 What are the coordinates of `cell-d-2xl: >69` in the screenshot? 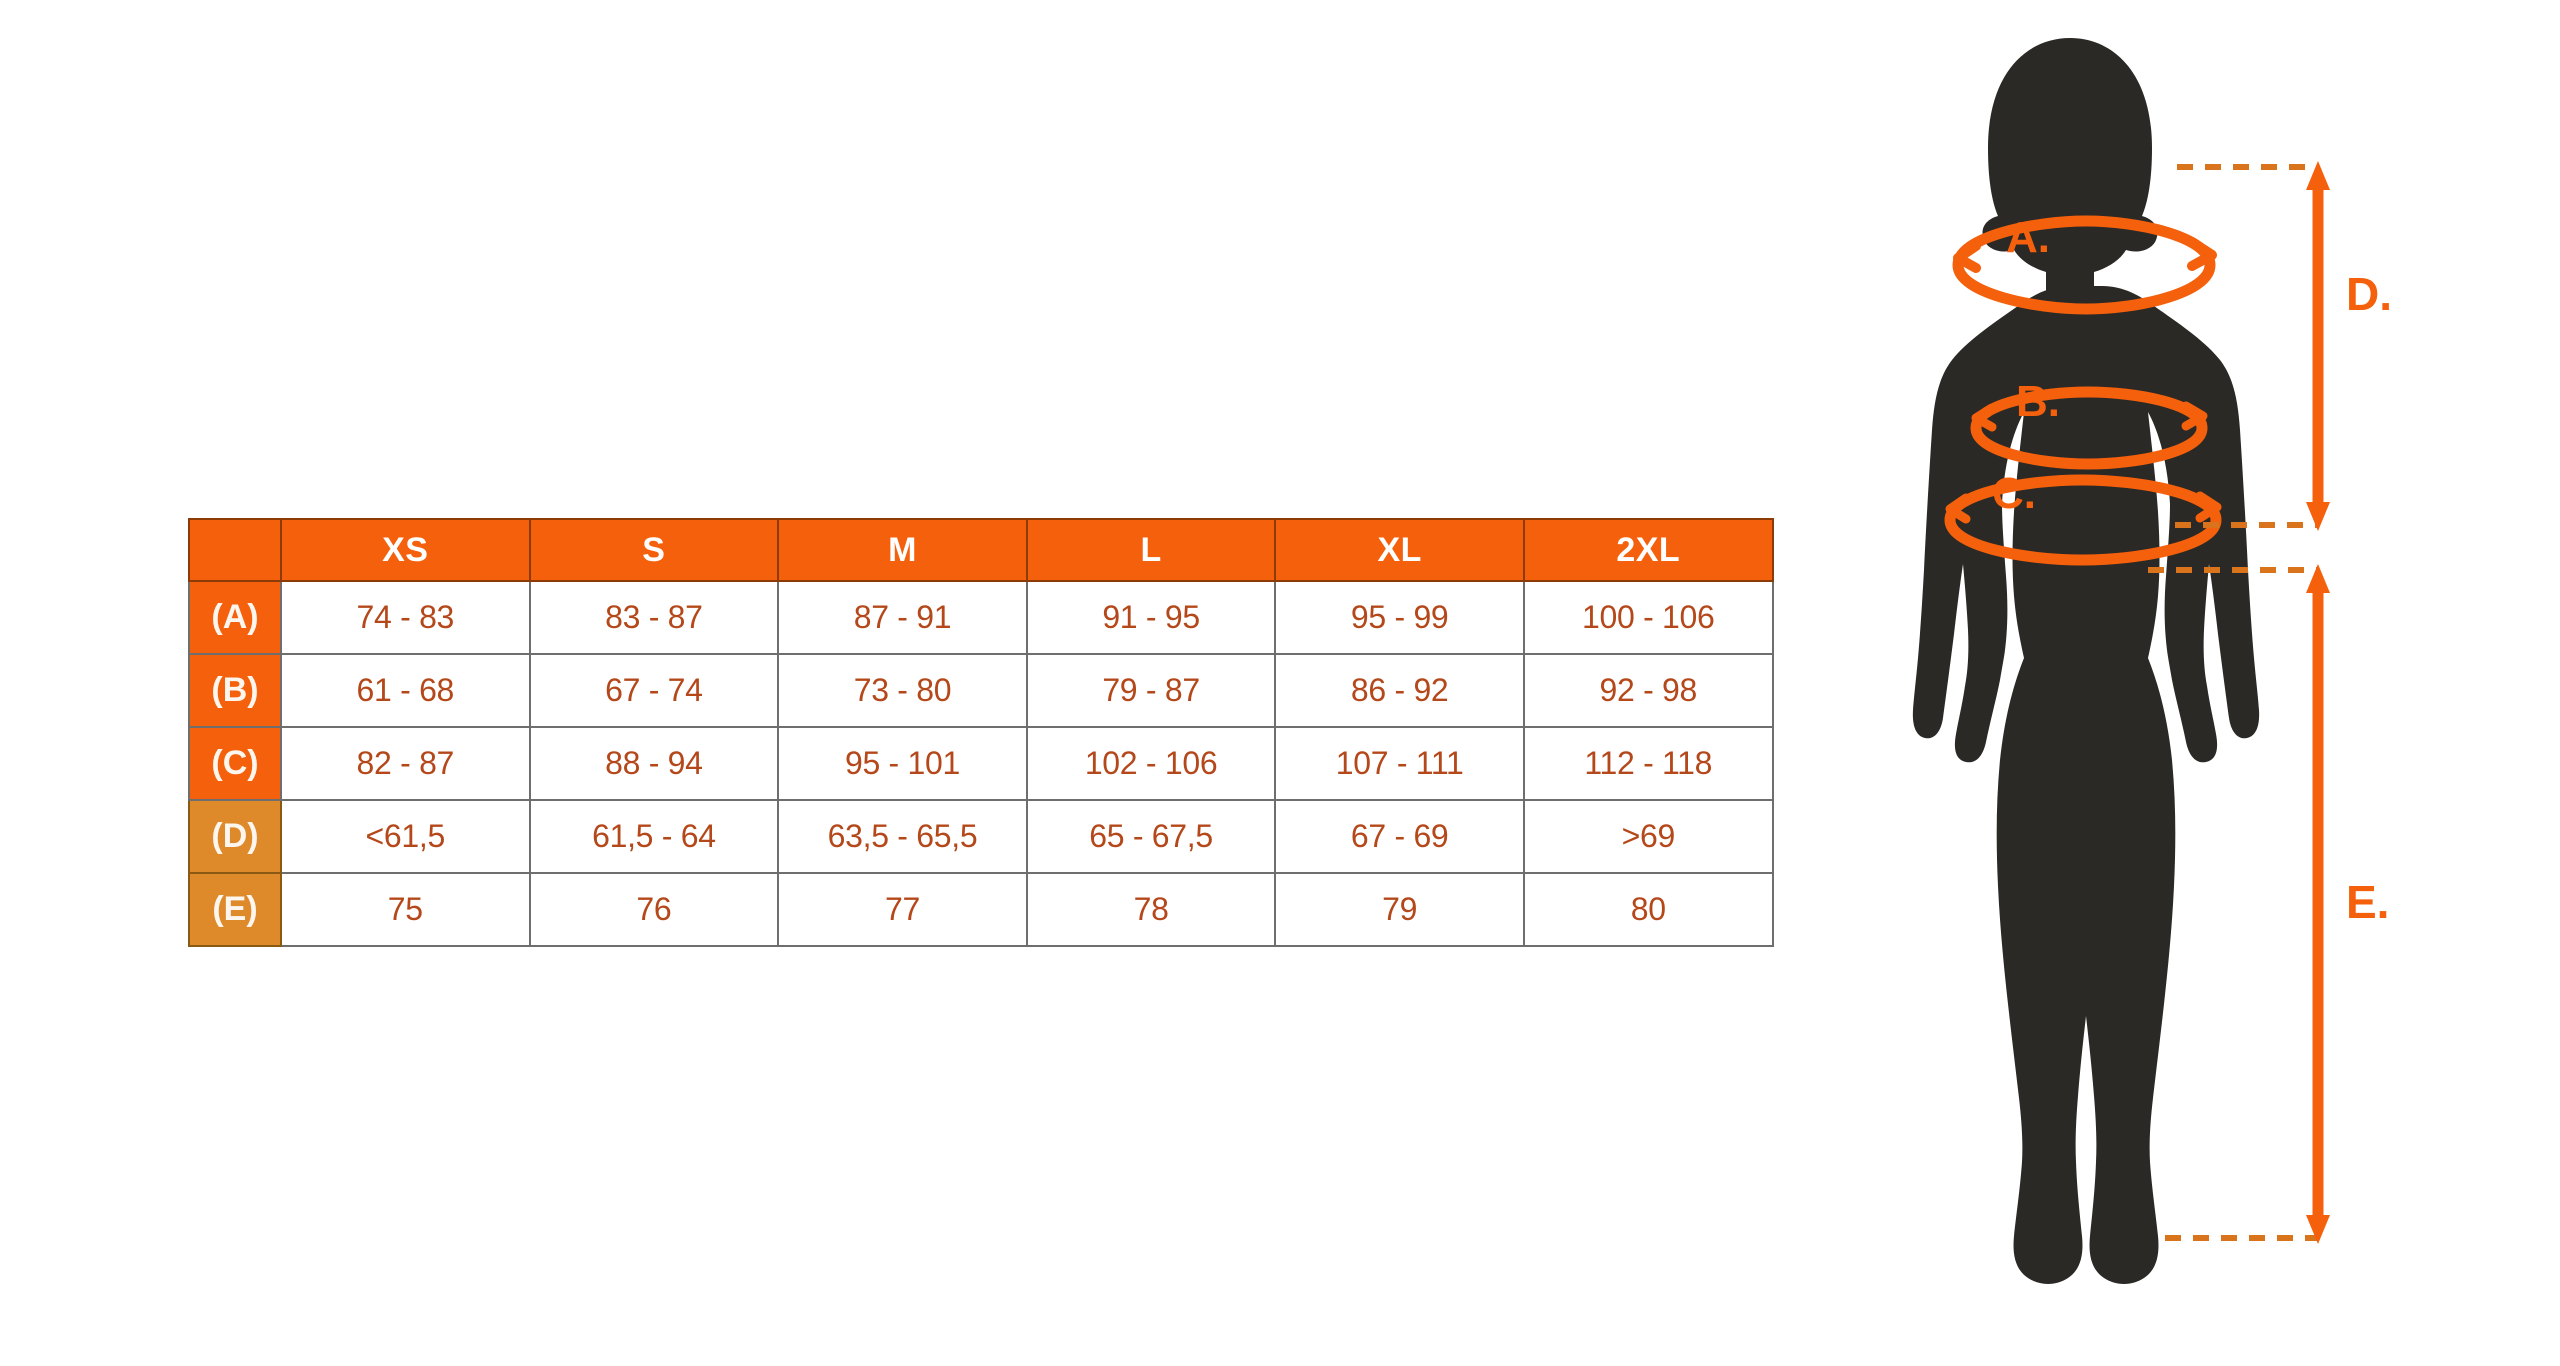 It's located at (1648, 836).